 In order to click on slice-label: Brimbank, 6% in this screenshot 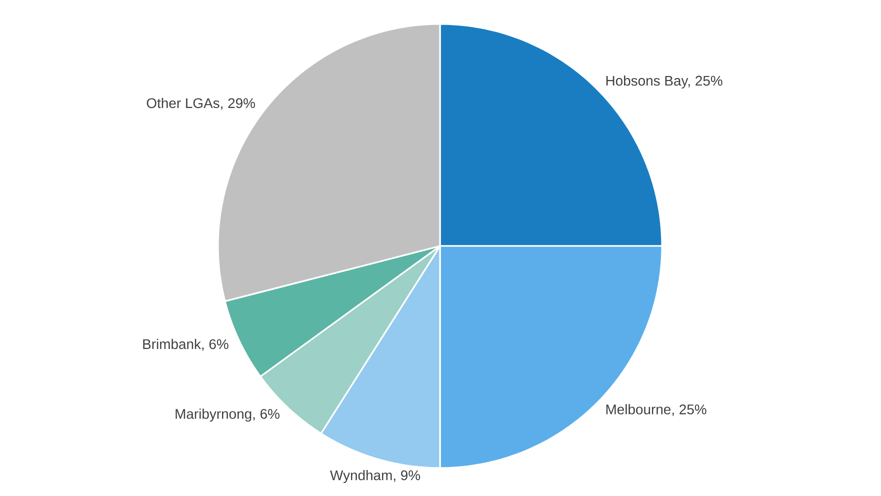, I will do `click(185, 344)`.